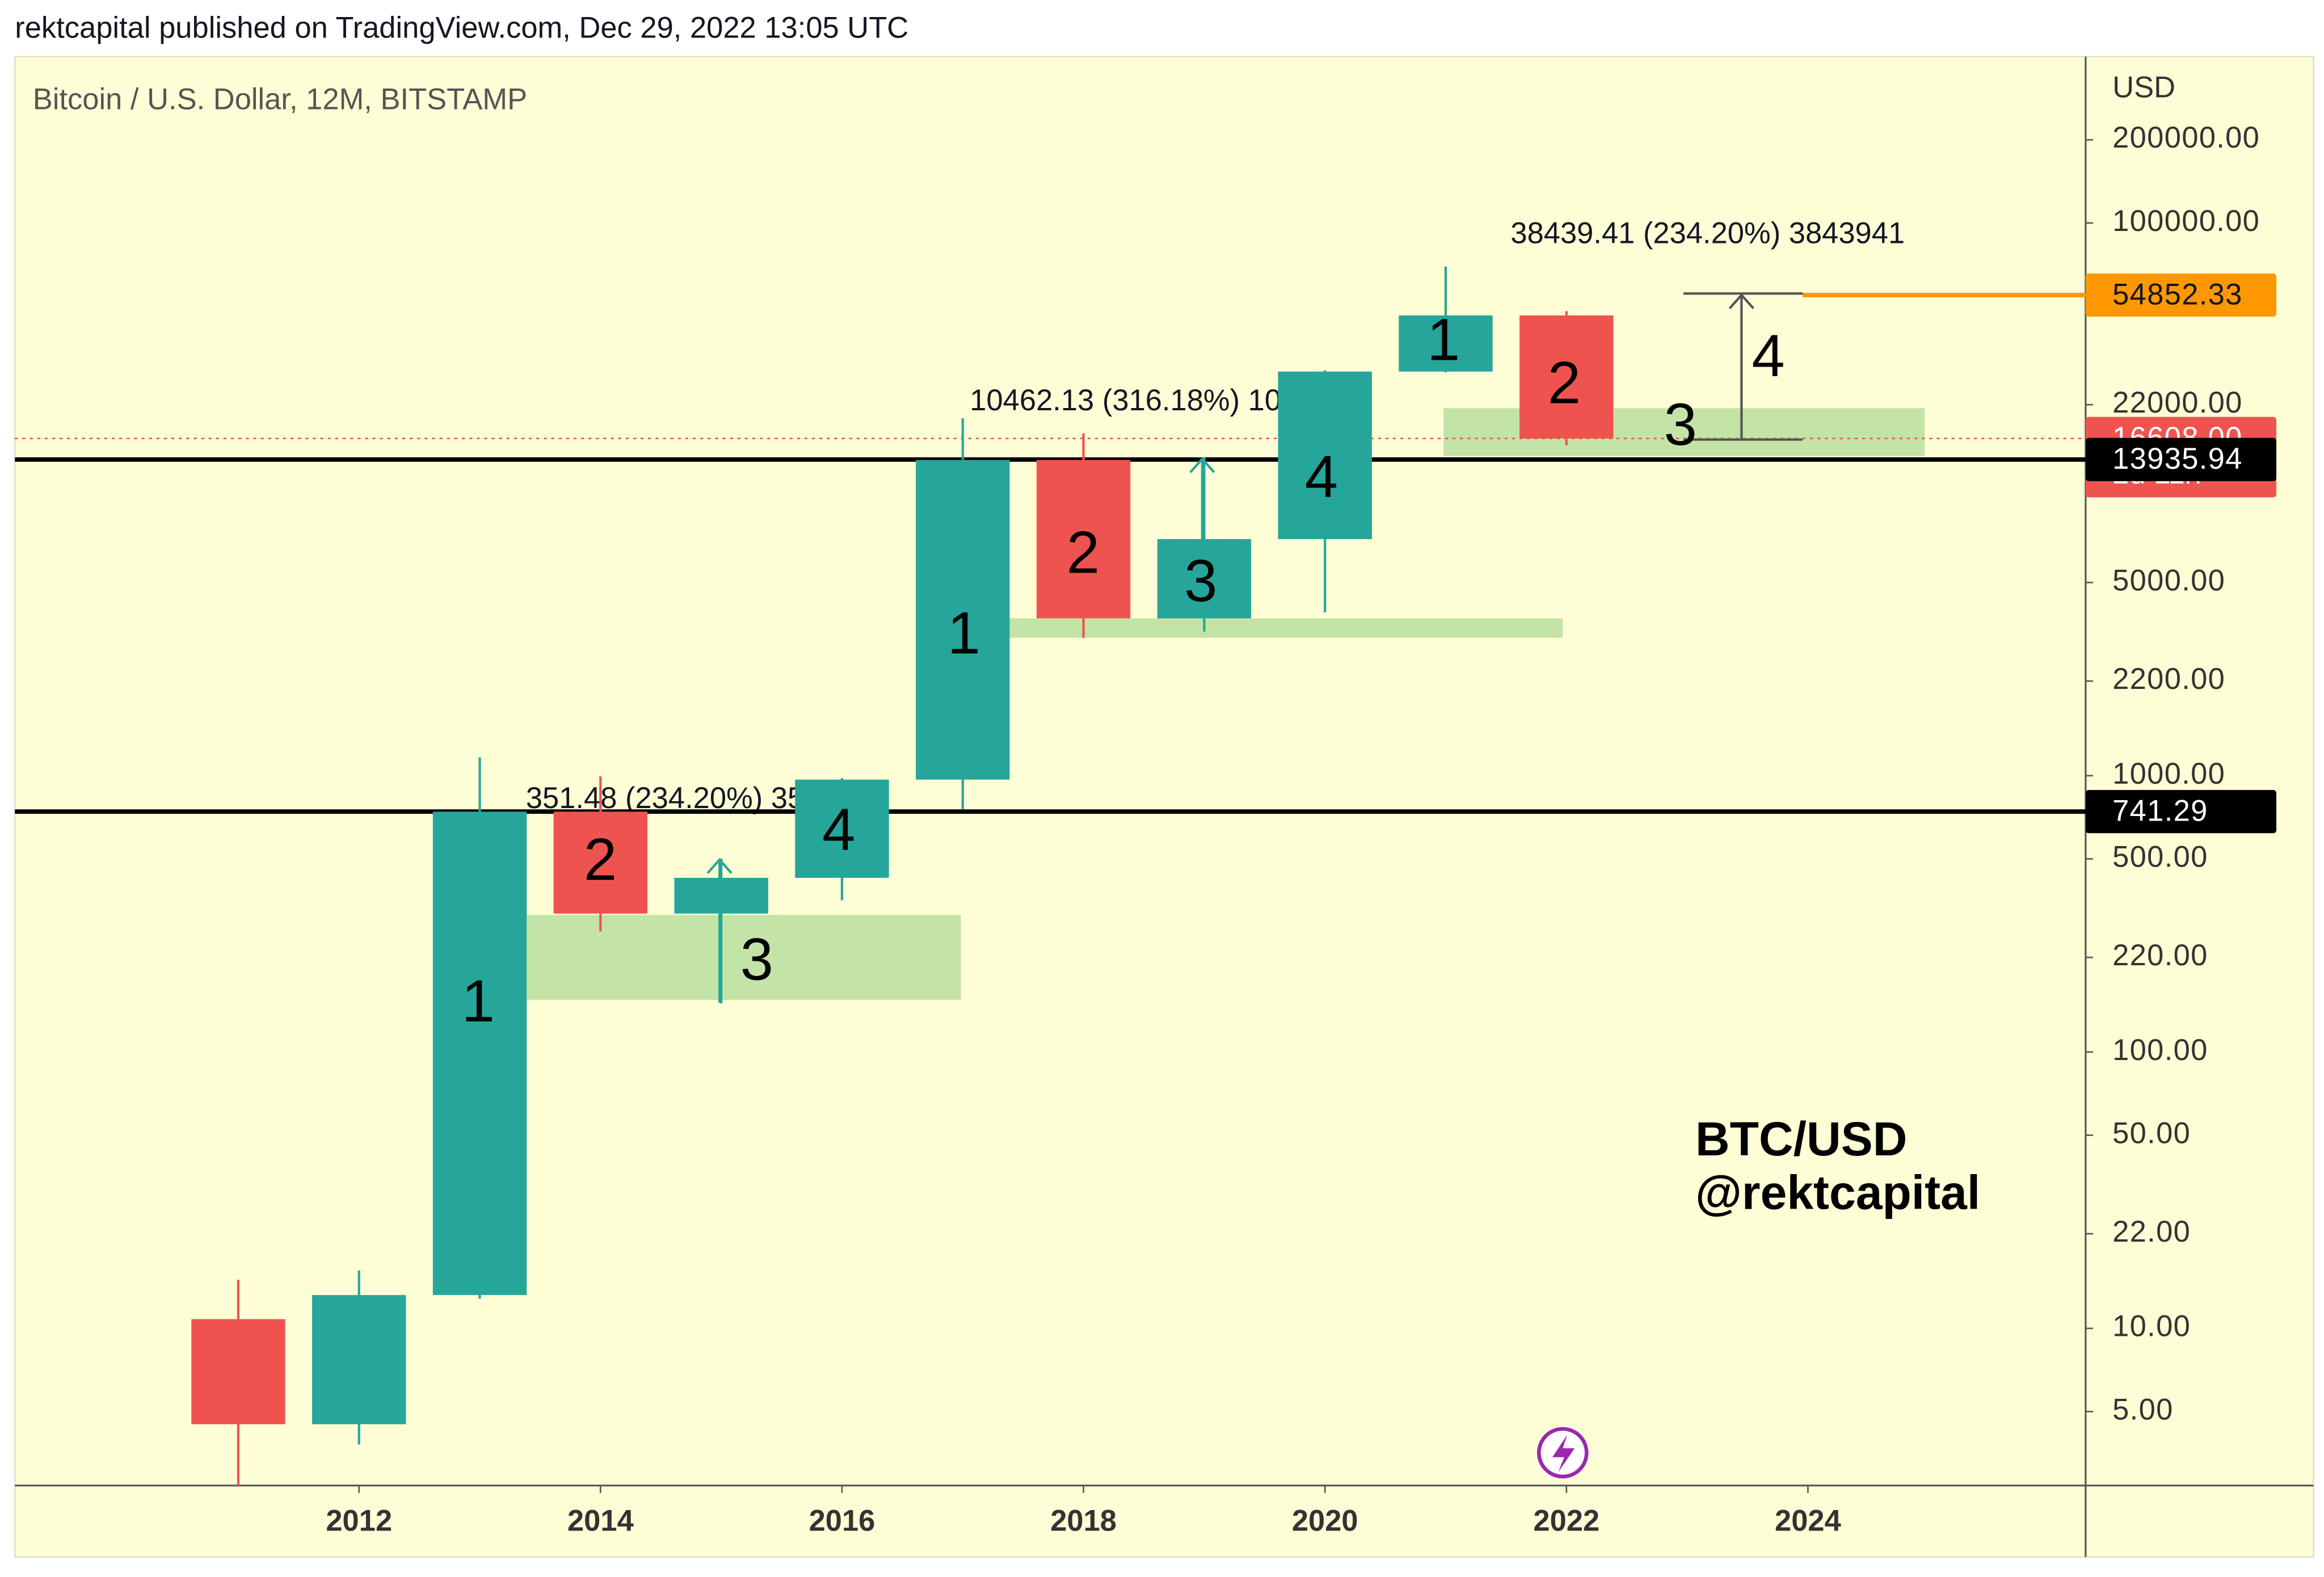 The image size is (2324, 1577). Describe the element at coordinates (2142, 1409) in the screenshot. I see `y-tick-label: 5.00` at that location.